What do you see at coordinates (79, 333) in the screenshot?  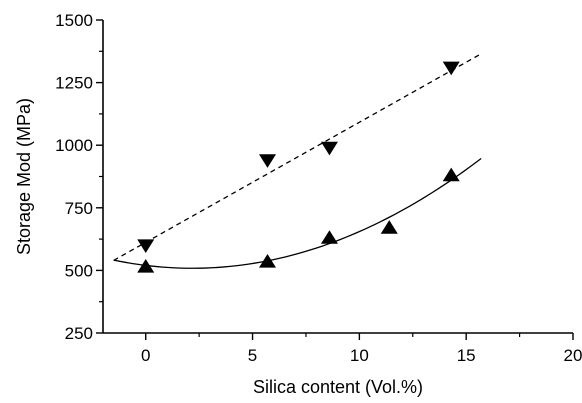 I see `y-tick-label: 250` at bounding box center [79, 333].